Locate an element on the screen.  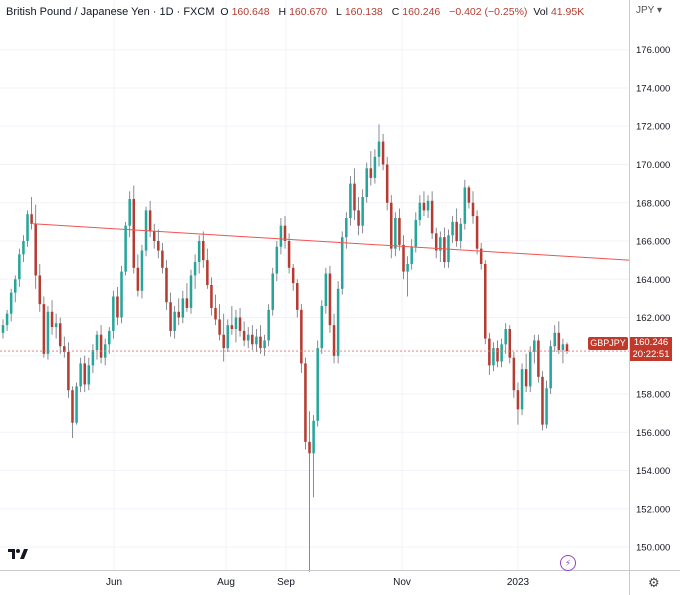
time-tick-label: Jun is located at coordinates (114, 582).